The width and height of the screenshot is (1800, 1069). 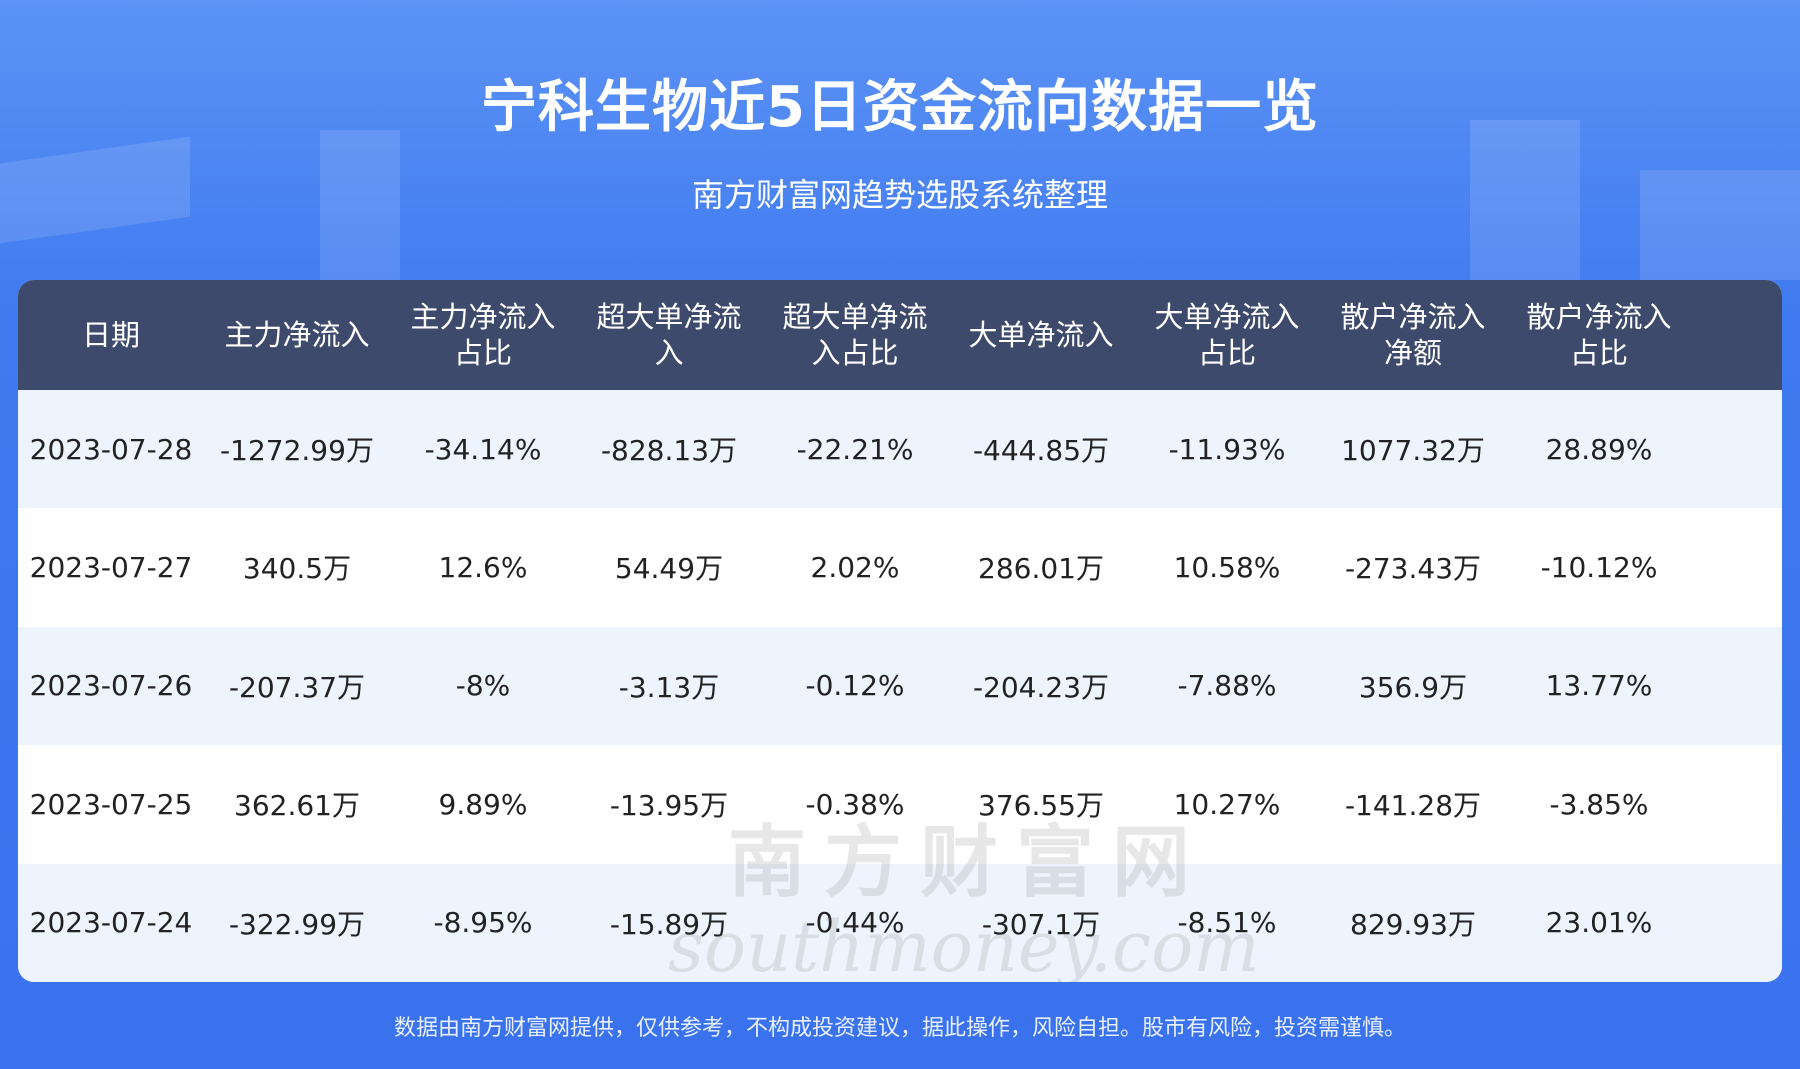 I want to click on header-text: 大单净流入, so click(x=1041, y=335).